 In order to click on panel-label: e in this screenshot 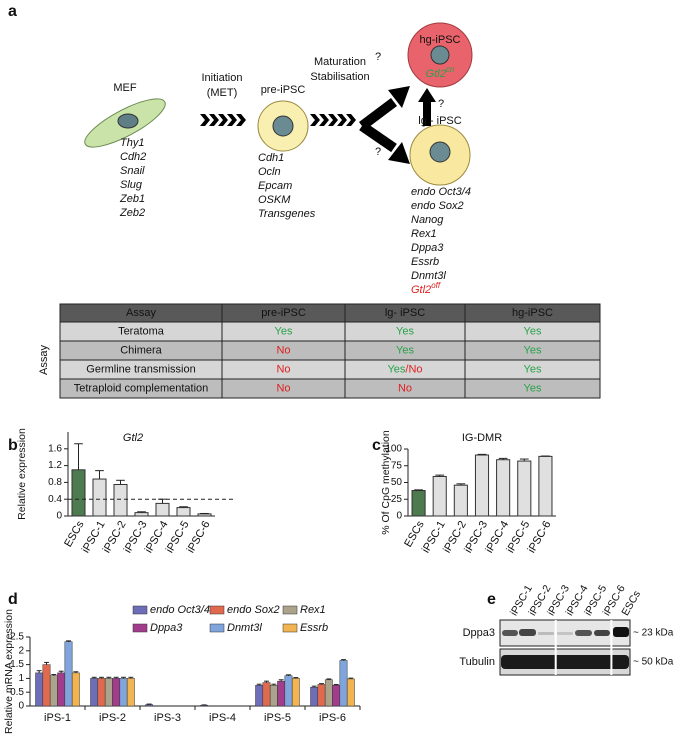, I will do `click(491, 599)`.